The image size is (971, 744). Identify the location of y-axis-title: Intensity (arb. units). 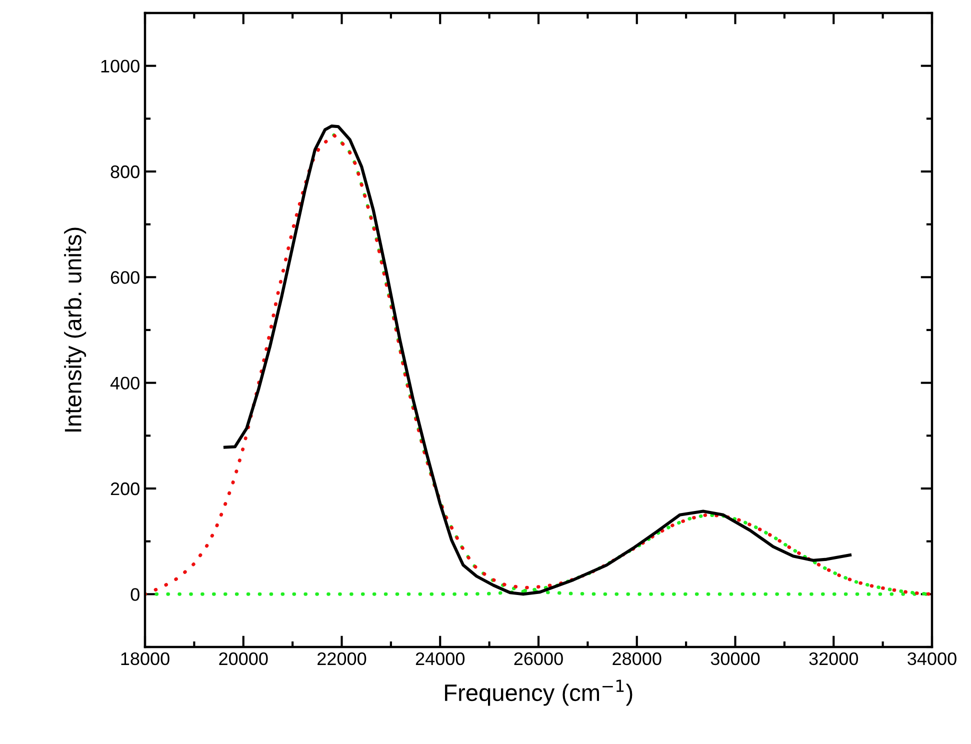
(75, 330).